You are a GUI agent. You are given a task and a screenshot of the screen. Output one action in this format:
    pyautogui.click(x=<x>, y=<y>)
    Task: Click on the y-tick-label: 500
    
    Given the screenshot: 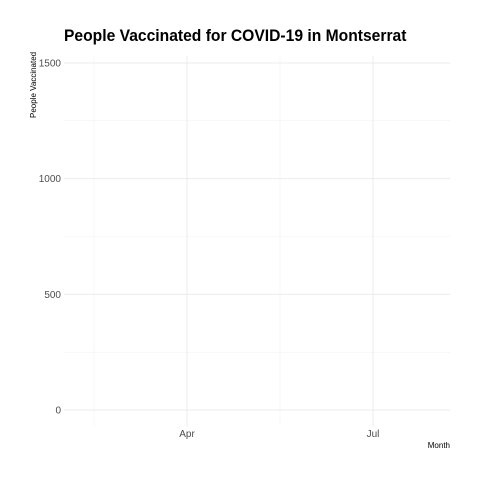 What is the action you would take?
    pyautogui.click(x=52, y=295)
    